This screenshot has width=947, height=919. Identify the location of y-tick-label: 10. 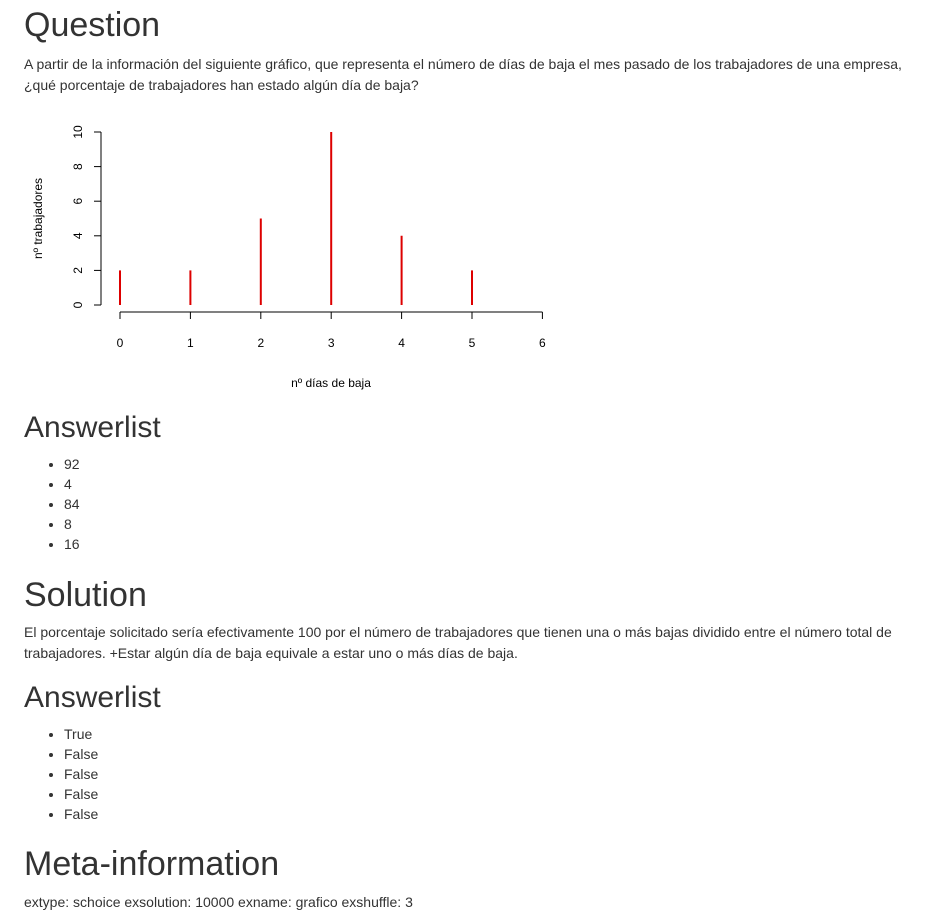
(78, 132).